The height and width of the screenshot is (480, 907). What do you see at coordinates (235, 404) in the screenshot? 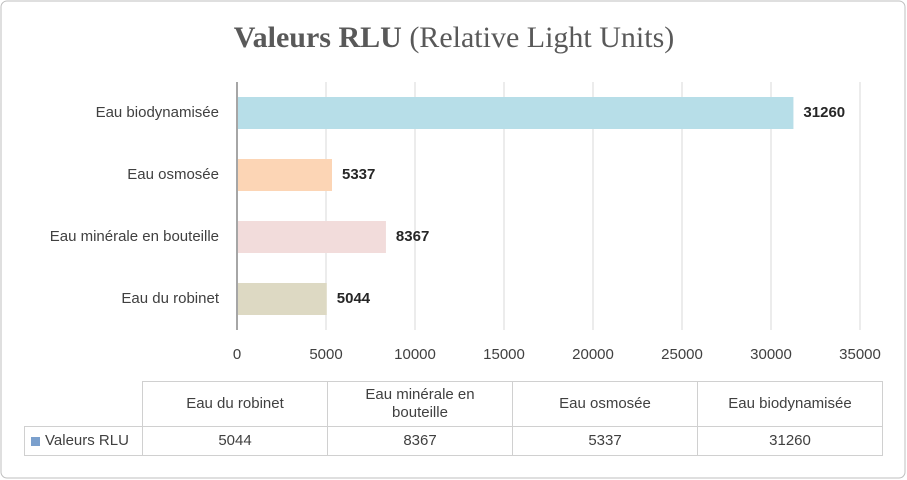
I see `table-header: Eau du robinet` at bounding box center [235, 404].